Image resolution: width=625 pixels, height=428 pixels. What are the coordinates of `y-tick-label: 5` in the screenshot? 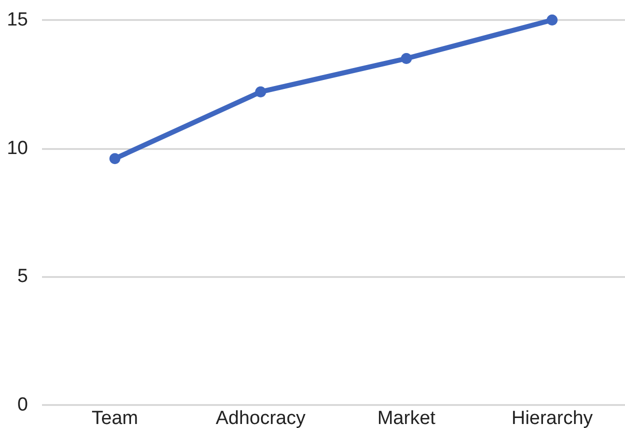 It's located at (22, 277).